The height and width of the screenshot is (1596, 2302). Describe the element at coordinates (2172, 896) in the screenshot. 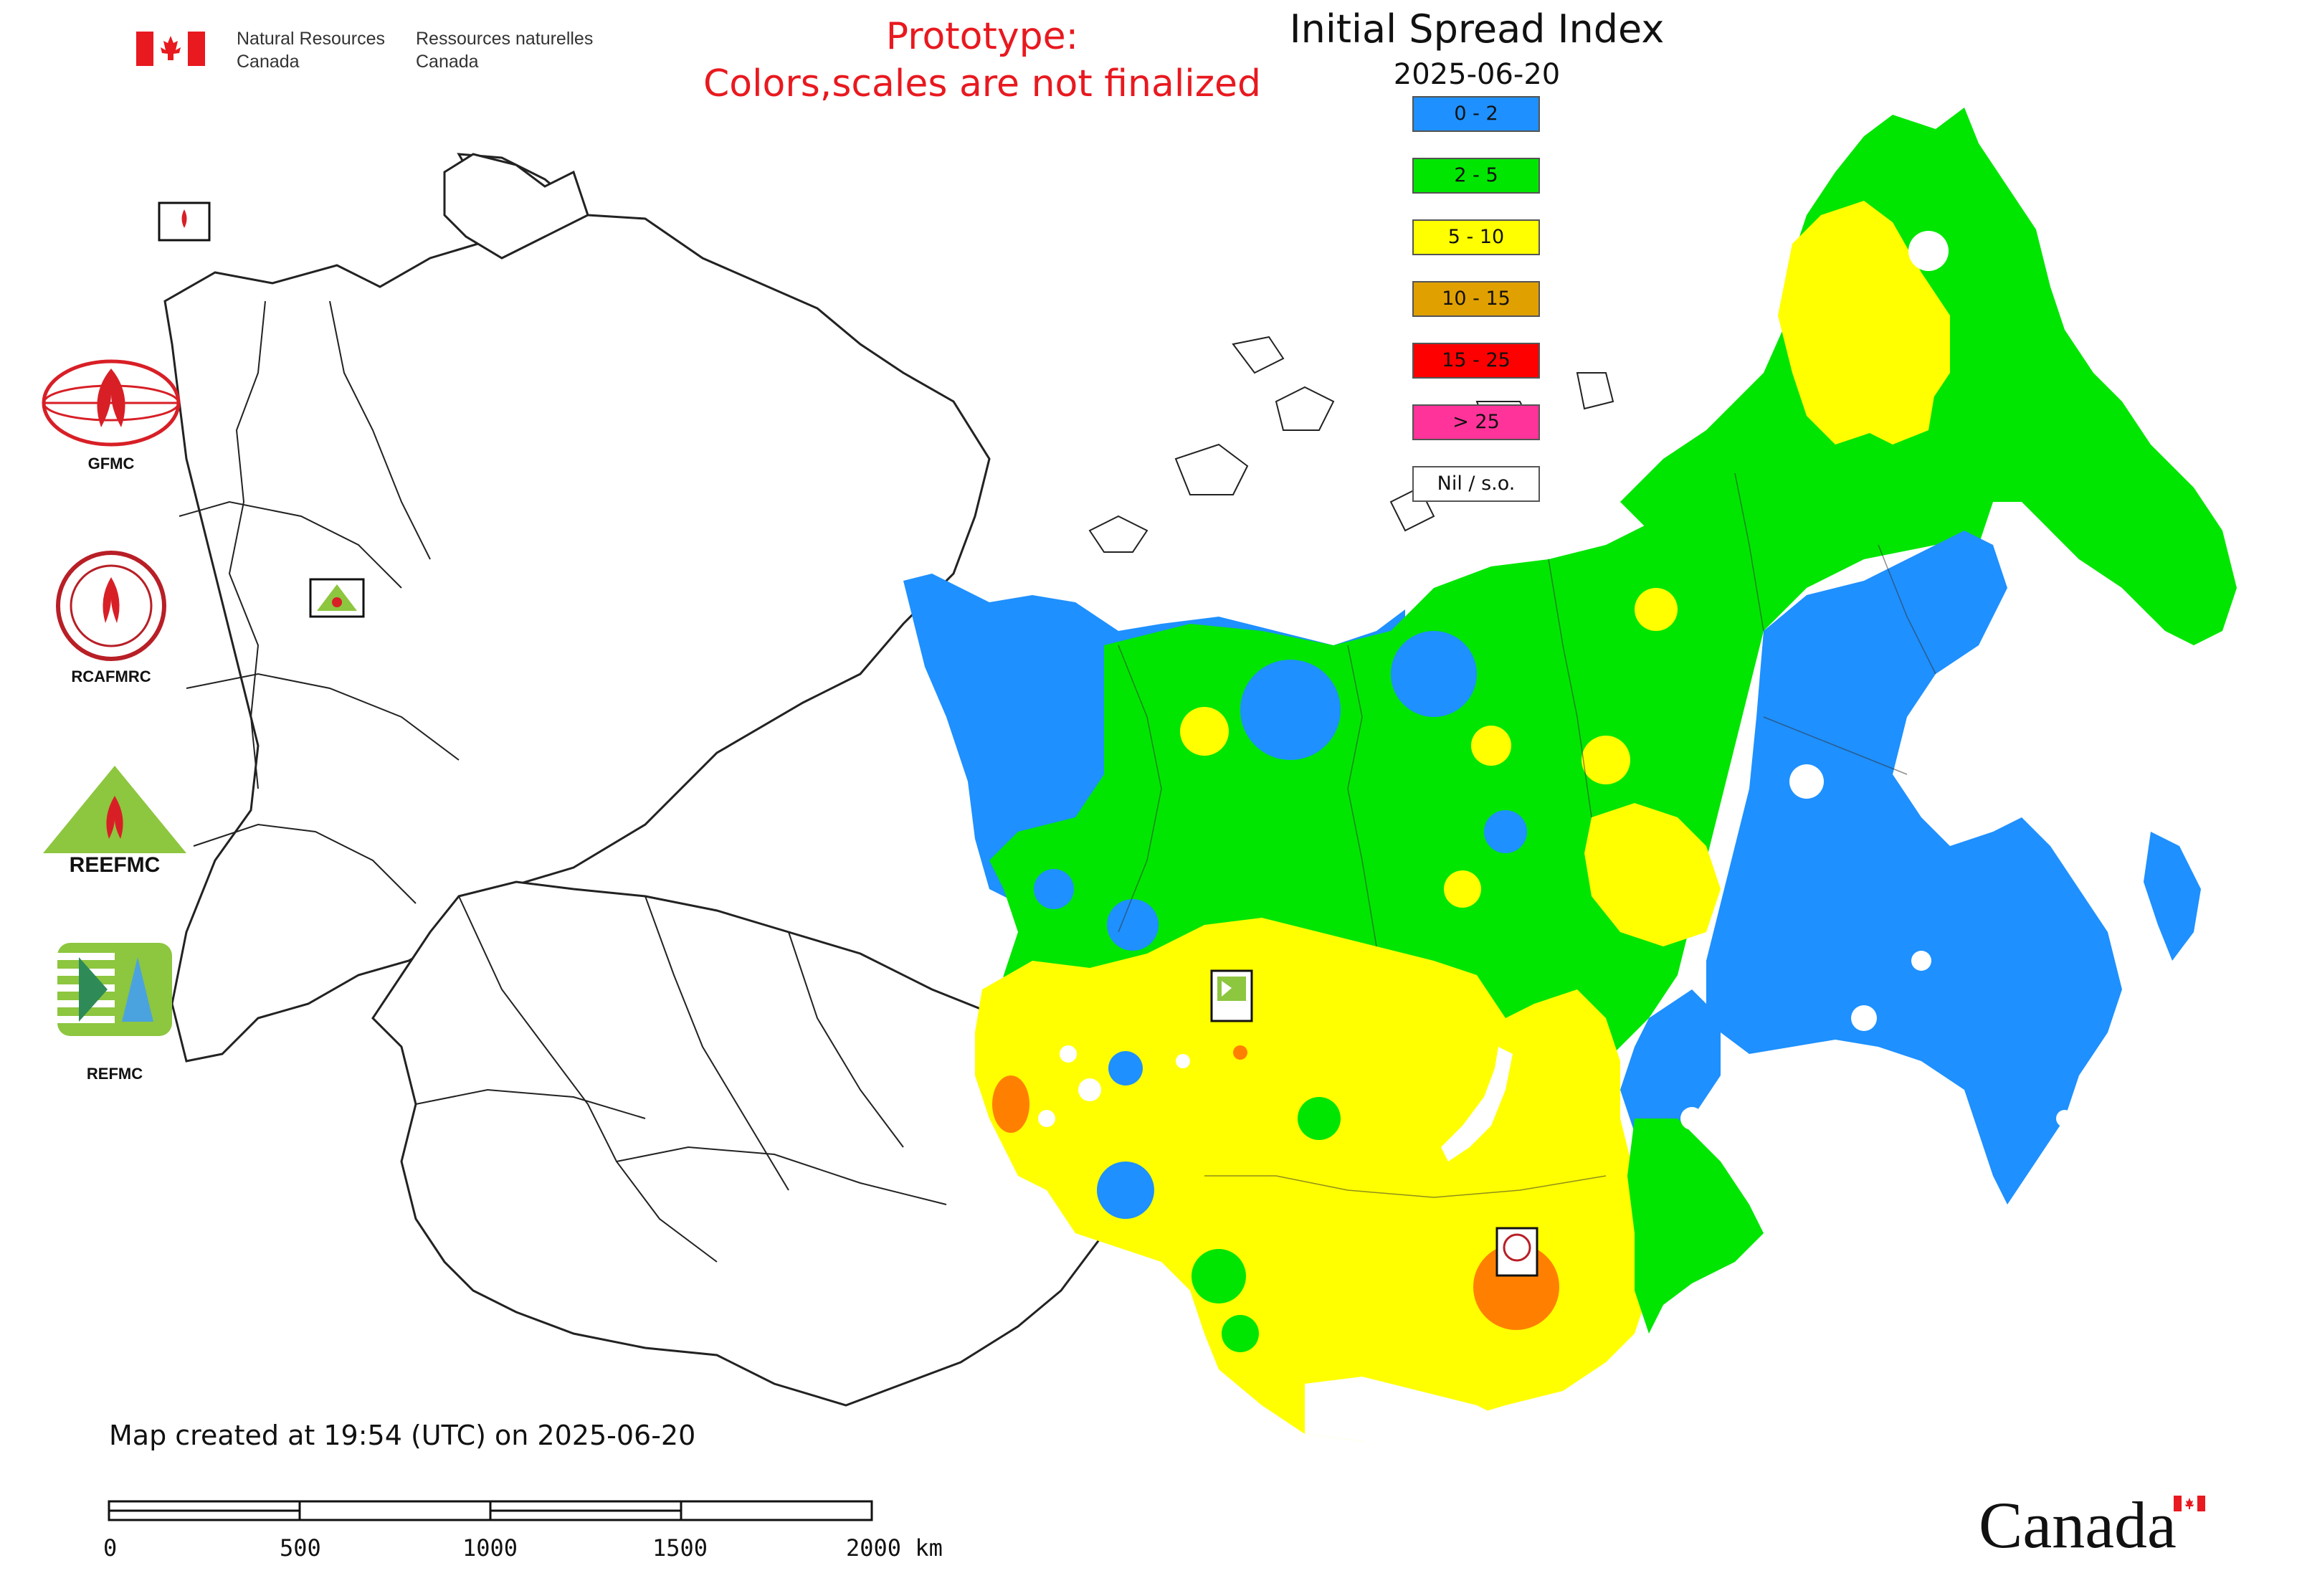

I see `zone-blue-sakhalin` at that location.